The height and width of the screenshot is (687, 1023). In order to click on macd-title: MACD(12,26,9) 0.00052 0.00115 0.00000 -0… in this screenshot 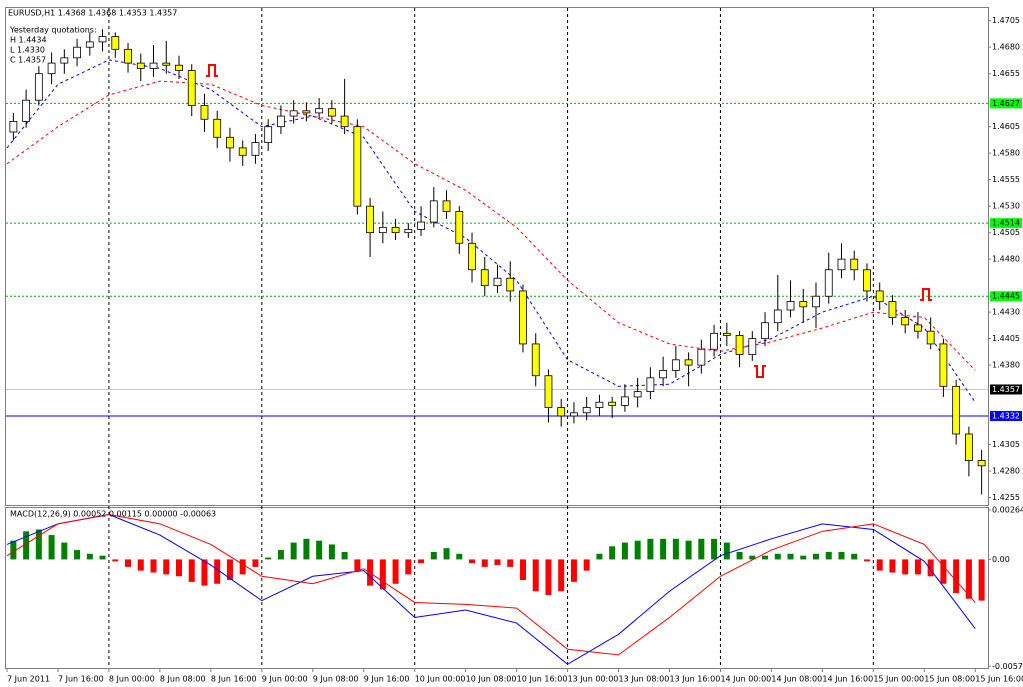, I will do `click(113, 514)`.